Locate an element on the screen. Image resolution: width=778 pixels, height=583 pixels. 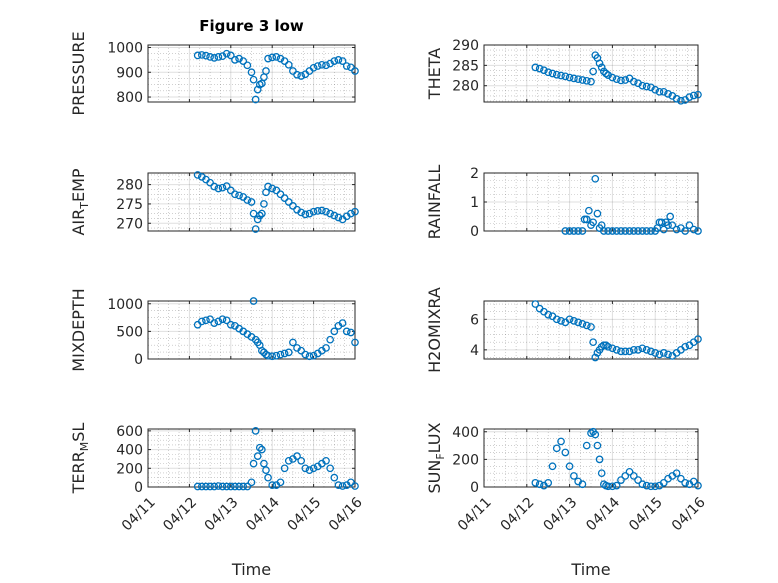
series-terr_msl is located at coordinates (276, 459).